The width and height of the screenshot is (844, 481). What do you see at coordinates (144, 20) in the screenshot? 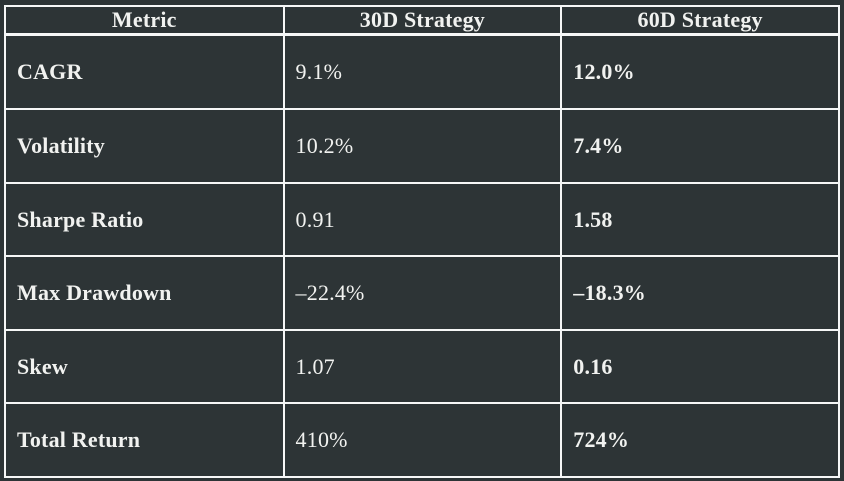
I see `column-header-metric: Metric` at bounding box center [144, 20].